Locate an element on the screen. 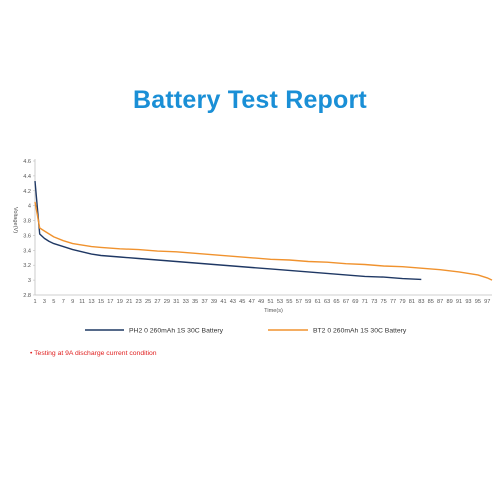 Image resolution: width=500 pixels, height=500 pixels. x-tick-label: 13 is located at coordinates (91, 302).